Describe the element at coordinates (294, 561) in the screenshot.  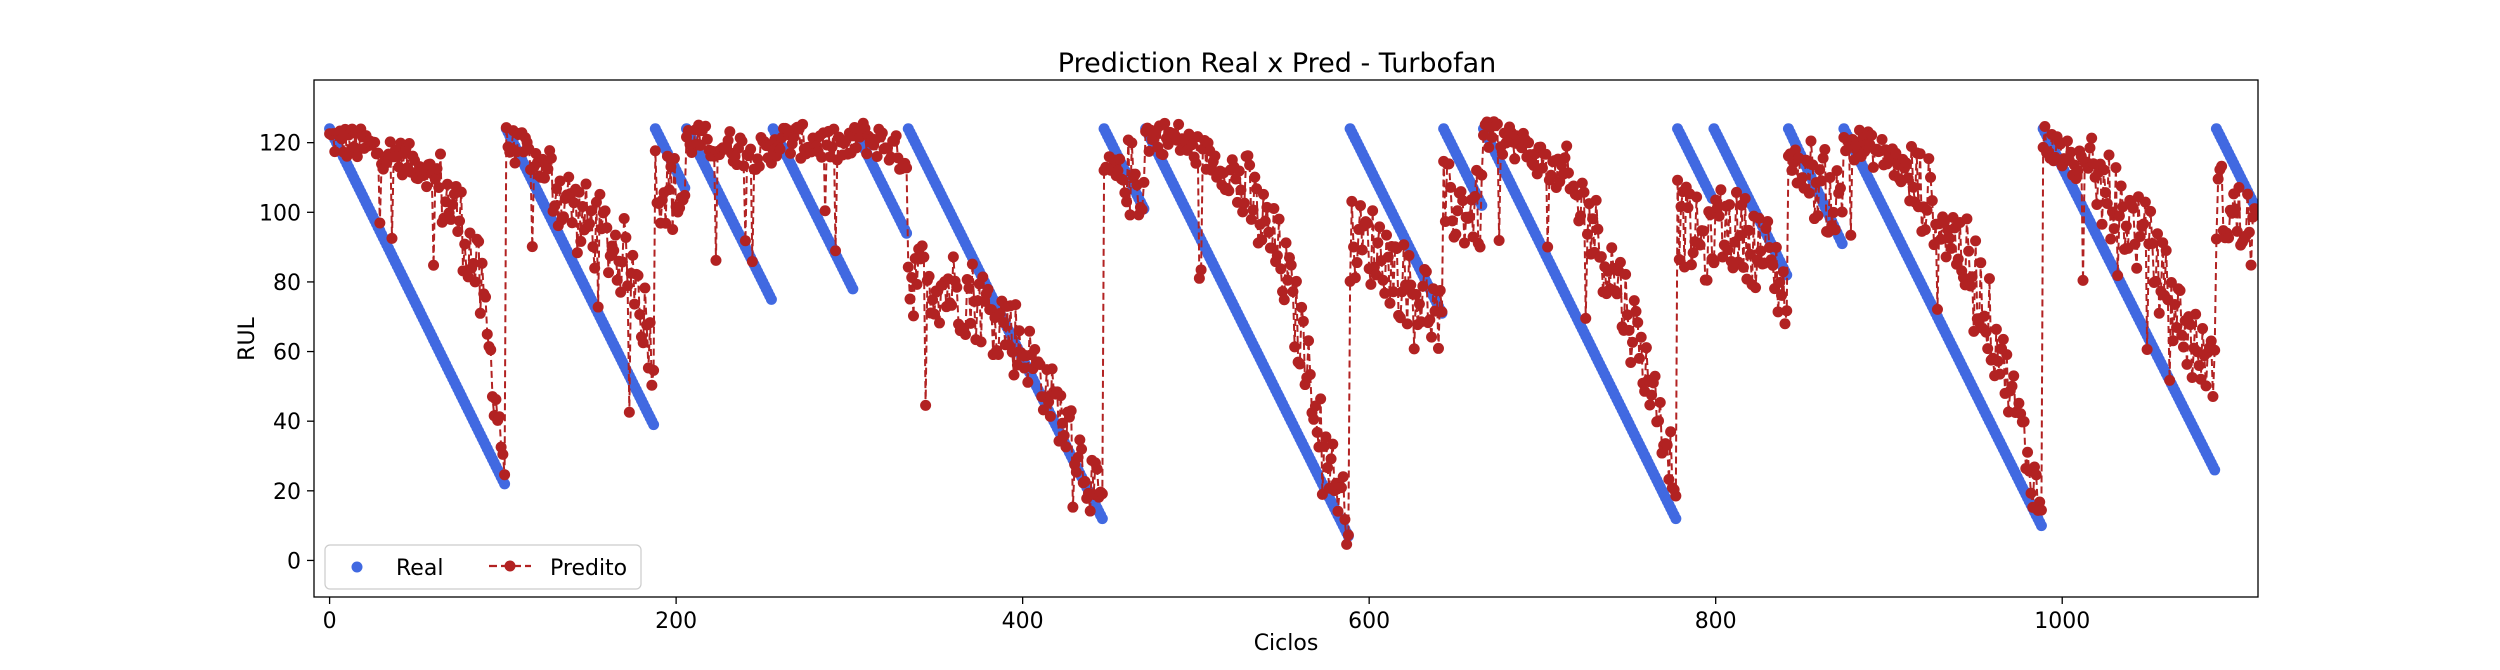
I see `y-tick-label: 0` at that location.